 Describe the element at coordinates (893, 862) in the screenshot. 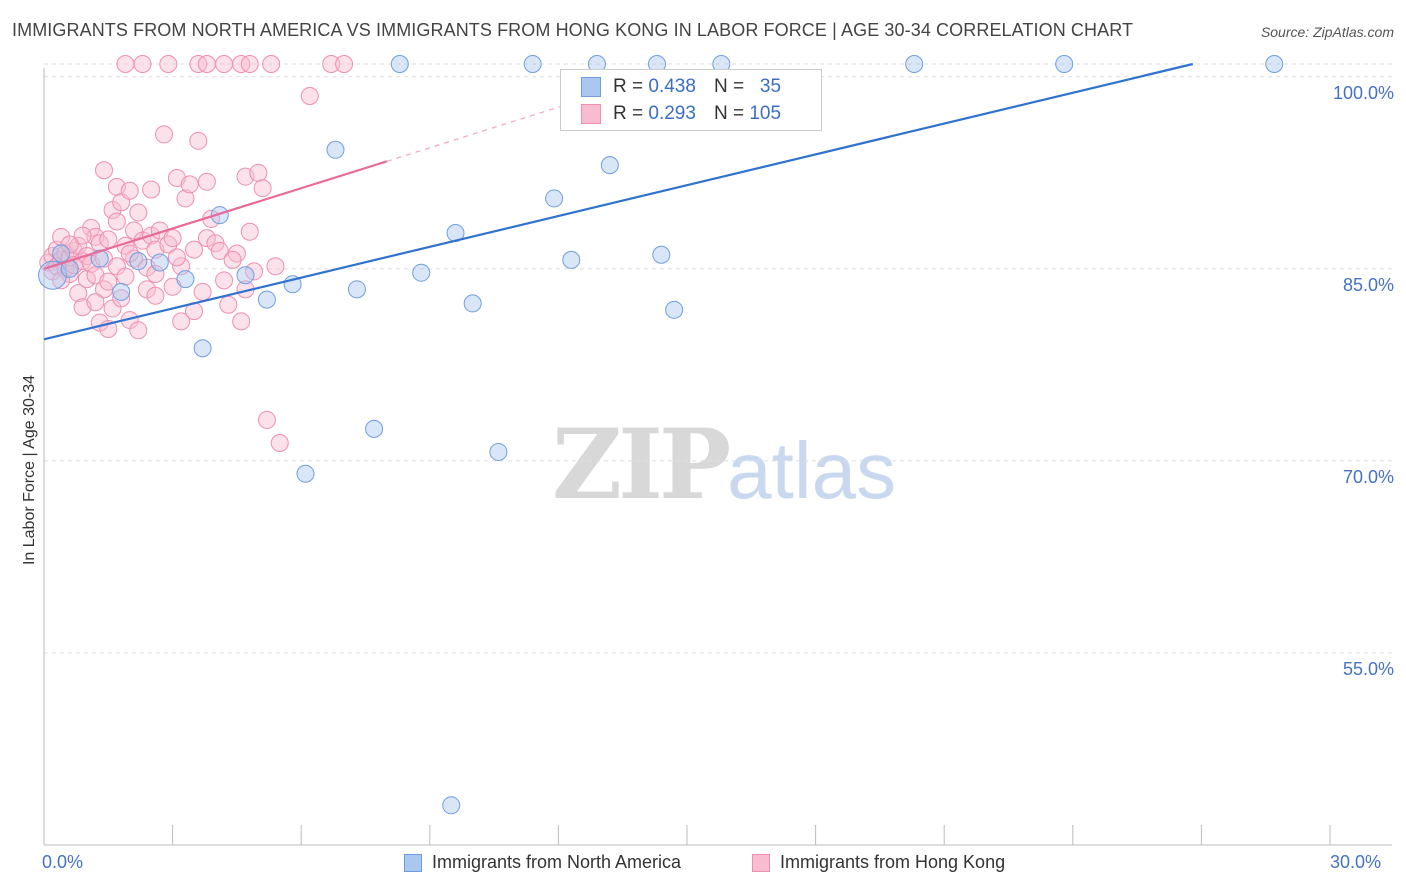

I see `legend-label-hong-kong: Immigrants from Hong Kong` at that location.